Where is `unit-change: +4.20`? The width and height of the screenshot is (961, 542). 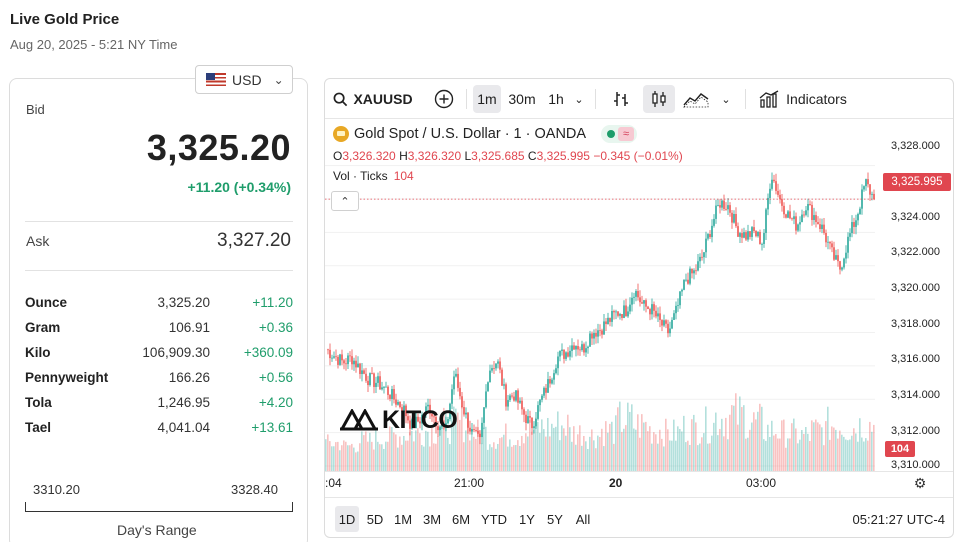
unit-change: +4.20 is located at coordinates (275, 402).